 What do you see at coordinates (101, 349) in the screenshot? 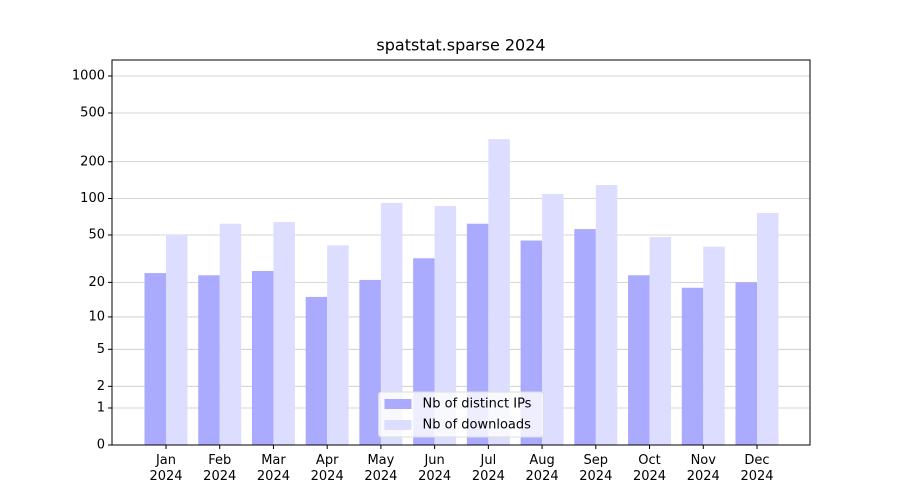
I see `y-tick-label: 5` at bounding box center [101, 349].